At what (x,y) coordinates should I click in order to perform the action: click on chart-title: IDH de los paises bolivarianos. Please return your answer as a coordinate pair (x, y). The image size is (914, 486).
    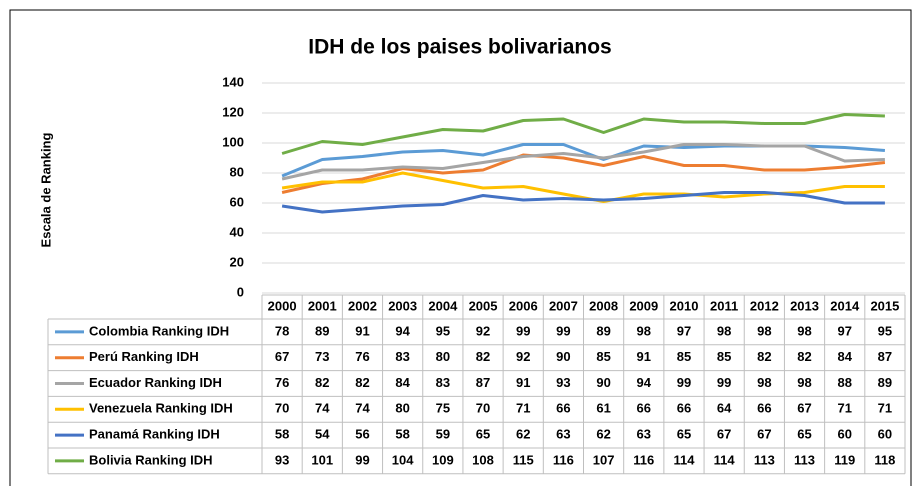
    Looking at the image, I should click on (459, 47).